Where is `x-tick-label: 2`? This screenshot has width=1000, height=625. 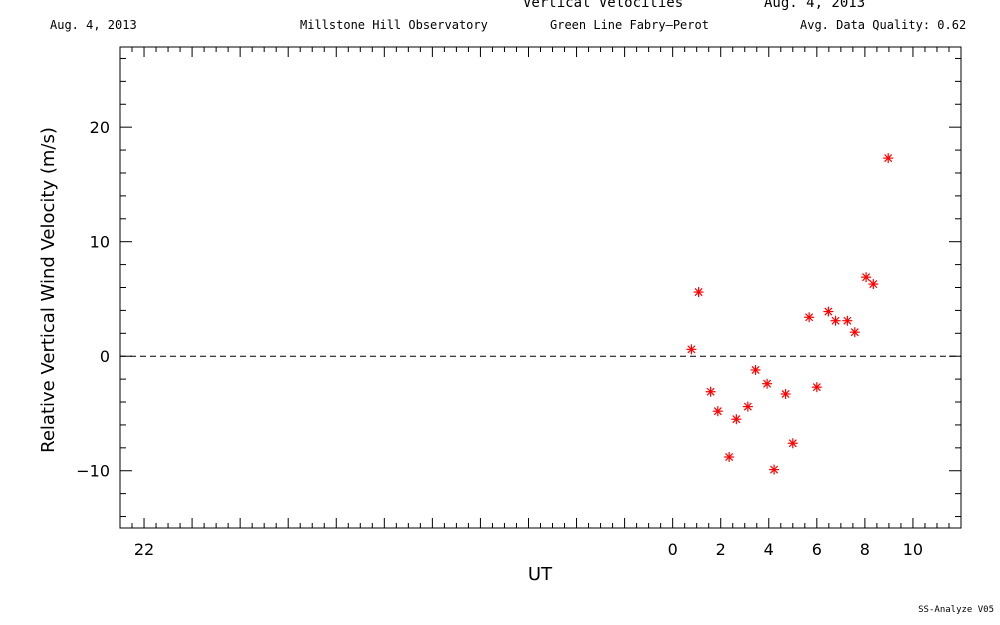 x-tick-label: 2 is located at coordinates (721, 549).